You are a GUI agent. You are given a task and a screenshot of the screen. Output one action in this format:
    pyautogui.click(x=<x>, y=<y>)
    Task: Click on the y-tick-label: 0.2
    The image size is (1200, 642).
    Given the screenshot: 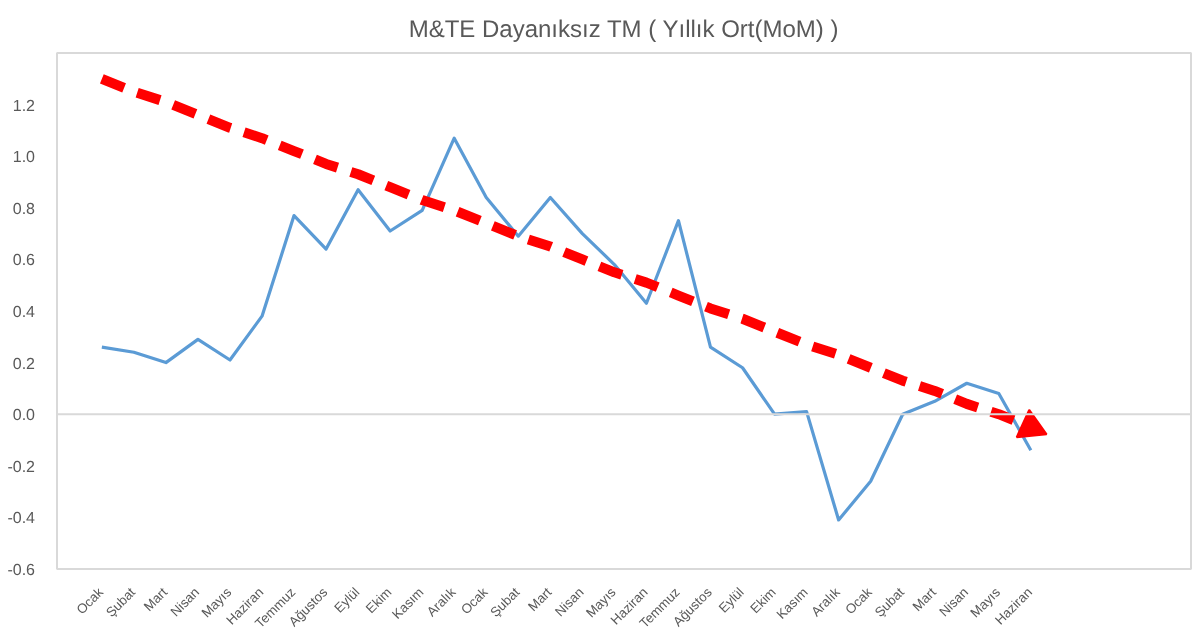 What is the action you would take?
    pyautogui.click(x=24, y=363)
    